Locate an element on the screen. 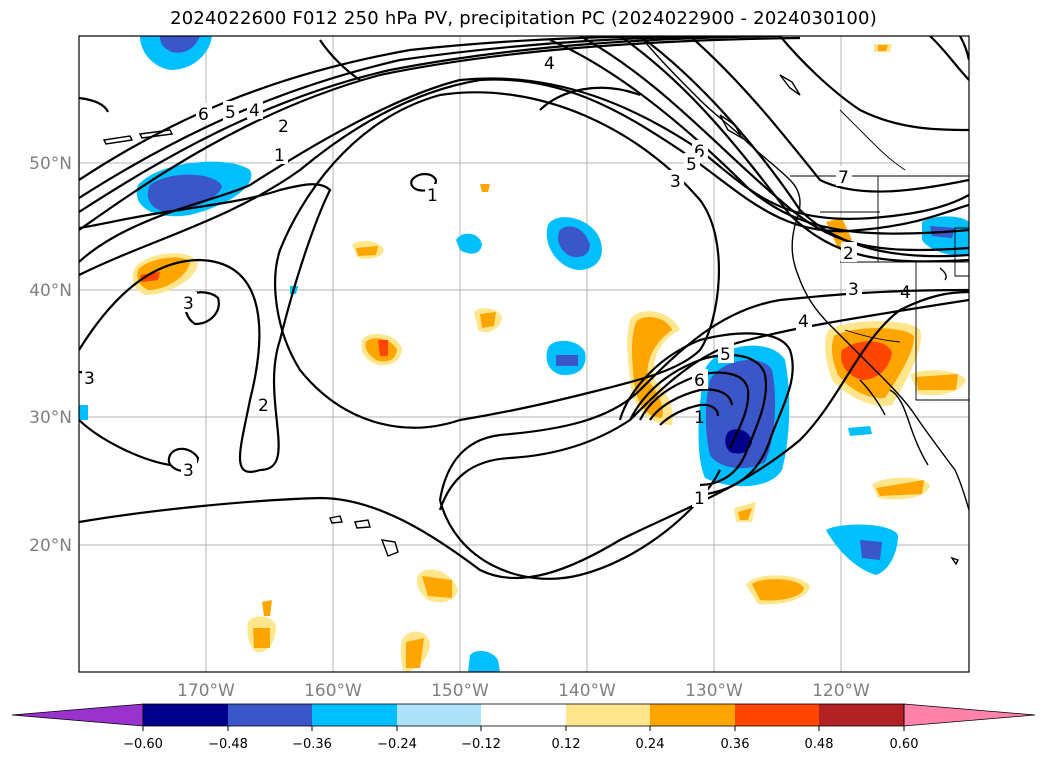 The height and width of the screenshot is (765, 1047). lon-label: 160°W is located at coordinates (333, 691).